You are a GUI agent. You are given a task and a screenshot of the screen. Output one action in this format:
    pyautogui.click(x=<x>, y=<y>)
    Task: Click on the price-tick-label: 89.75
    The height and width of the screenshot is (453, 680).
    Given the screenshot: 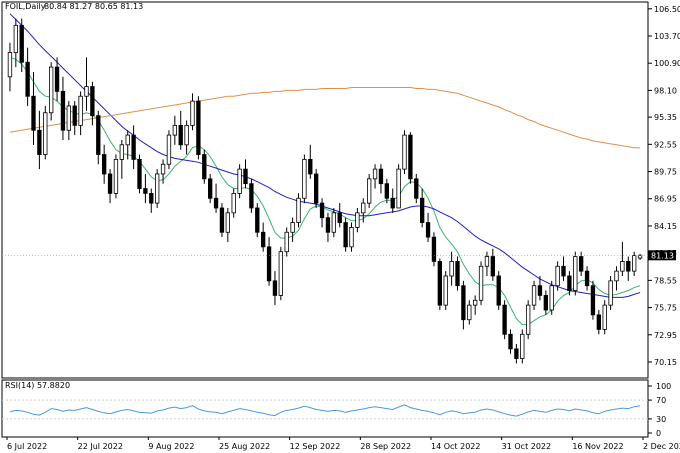 What is the action you would take?
    pyautogui.click(x=665, y=172)
    